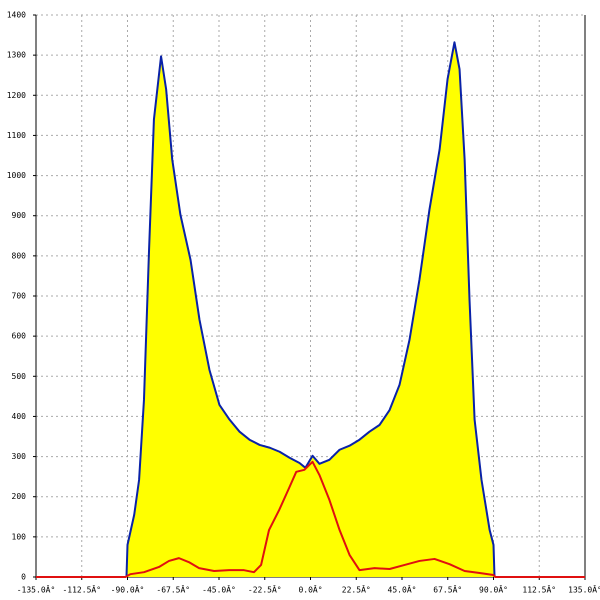  What do you see at coordinates (16, 55) in the screenshot?
I see `y-tick-label: 1300` at bounding box center [16, 55].